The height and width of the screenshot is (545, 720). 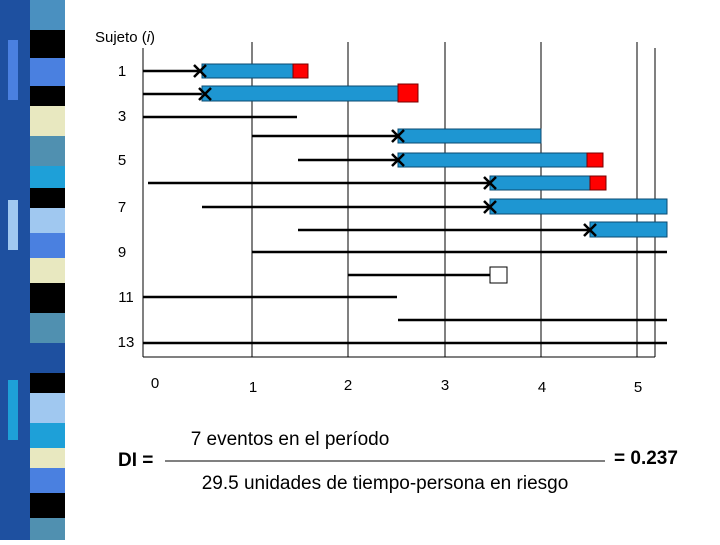 I want to click on side-stripe, so click(x=32, y=270).